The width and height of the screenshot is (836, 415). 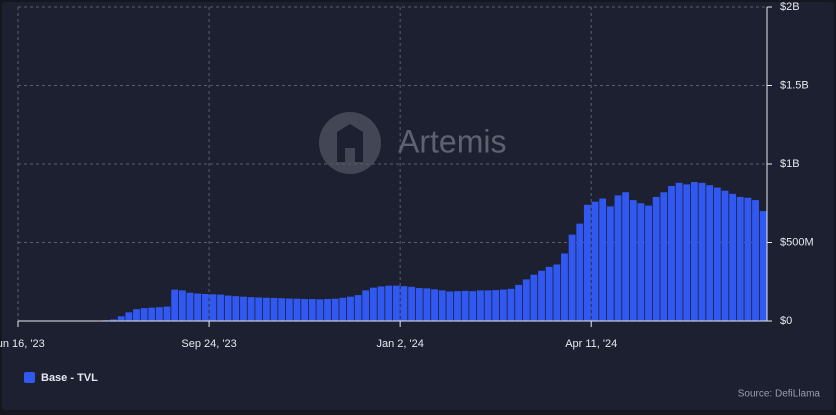 What do you see at coordinates (779, 394) in the screenshot?
I see `source-note: Source: DefiLlama` at bounding box center [779, 394].